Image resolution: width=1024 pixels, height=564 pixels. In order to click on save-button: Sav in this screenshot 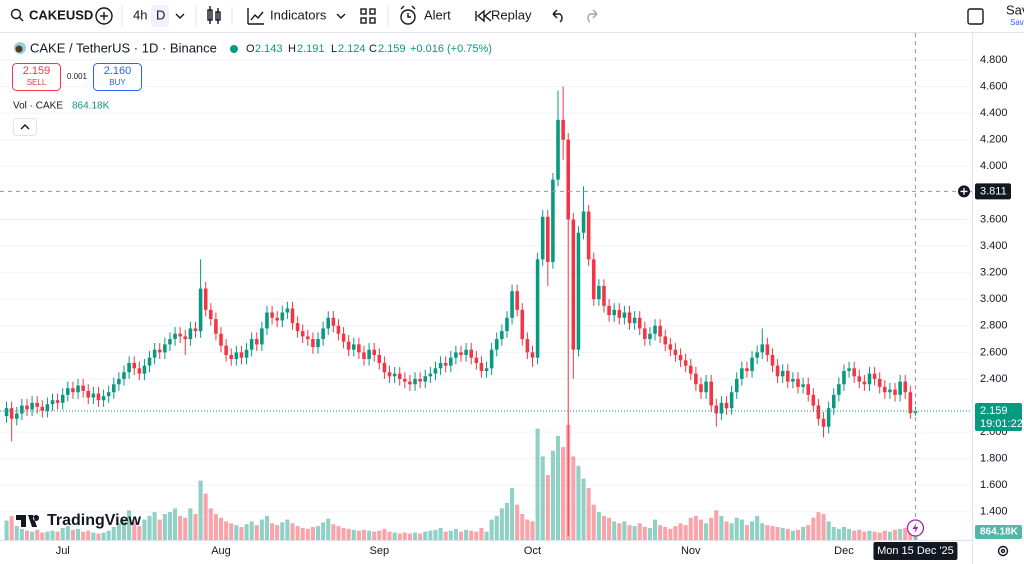, I will do `click(1015, 9)`.